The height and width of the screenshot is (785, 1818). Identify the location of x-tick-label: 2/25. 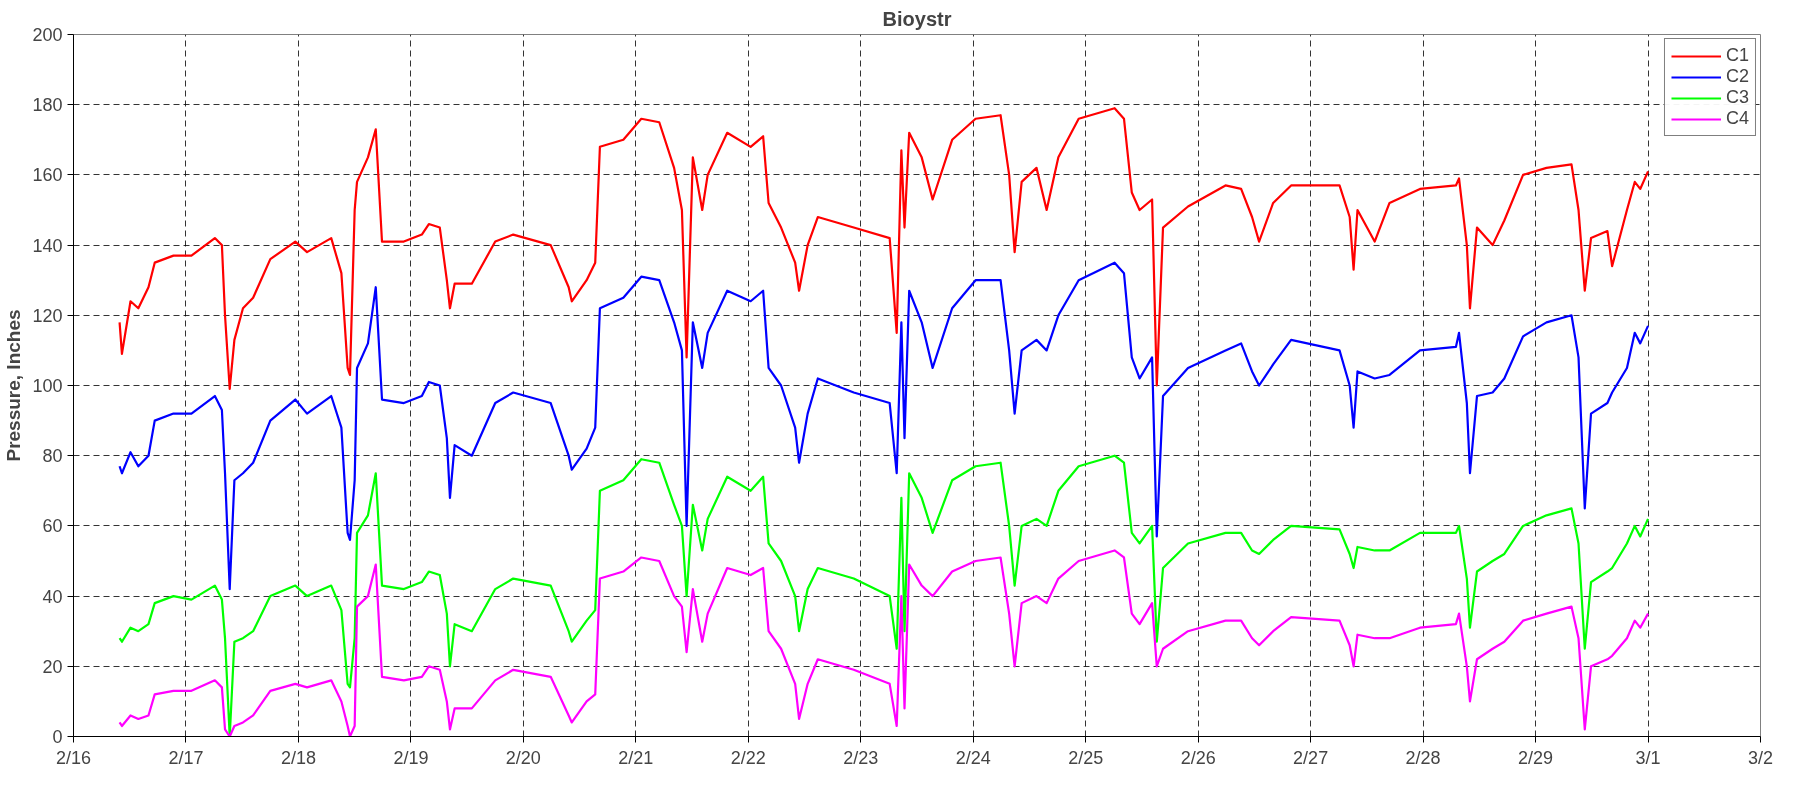
(1086, 757).